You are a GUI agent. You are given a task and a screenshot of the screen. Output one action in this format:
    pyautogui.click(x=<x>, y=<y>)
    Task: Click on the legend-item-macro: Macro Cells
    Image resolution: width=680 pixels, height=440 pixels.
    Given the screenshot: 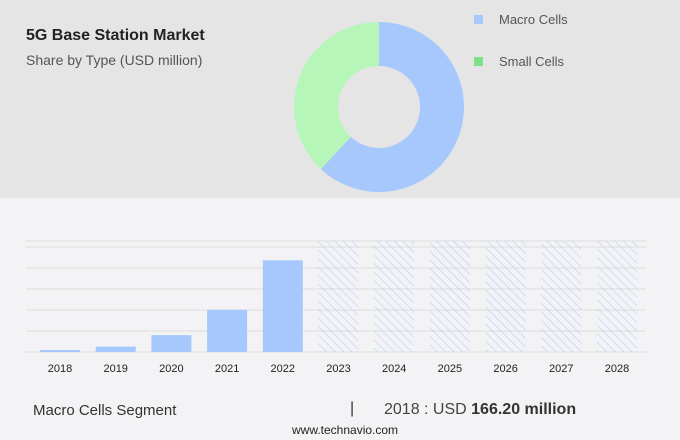 What is the action you would take?
    pyautogui.click(x=521, y=19)
    